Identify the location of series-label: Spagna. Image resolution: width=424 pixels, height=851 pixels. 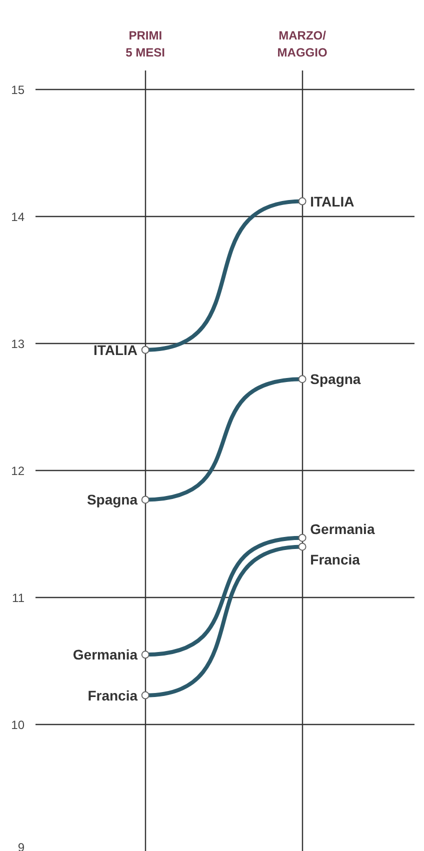
(112, 500).